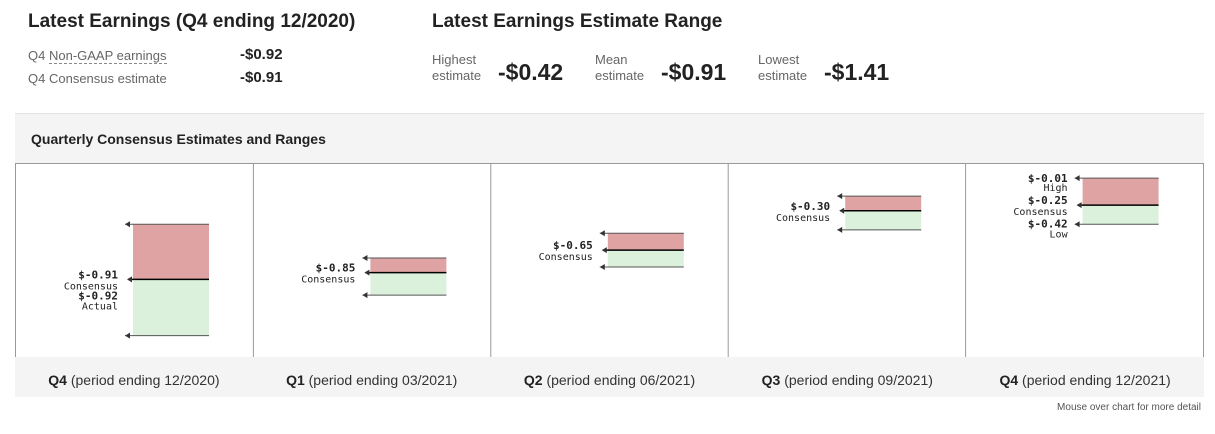 Image resolution: width=1215 pixels, height=434 pixels. What do you see at coordinates (134, 380) in the screenshot?
I see `quarter-label: Q4 (period ending 12/2020)` at bounding box center [134, 380].